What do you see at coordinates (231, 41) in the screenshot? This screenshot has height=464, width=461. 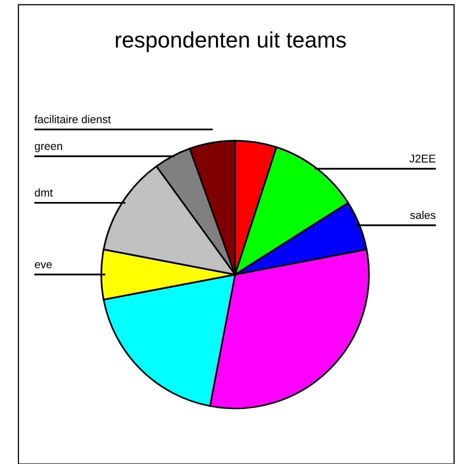 I see `chart-title: respondenten uit teams` at bounding box center [231, 41].